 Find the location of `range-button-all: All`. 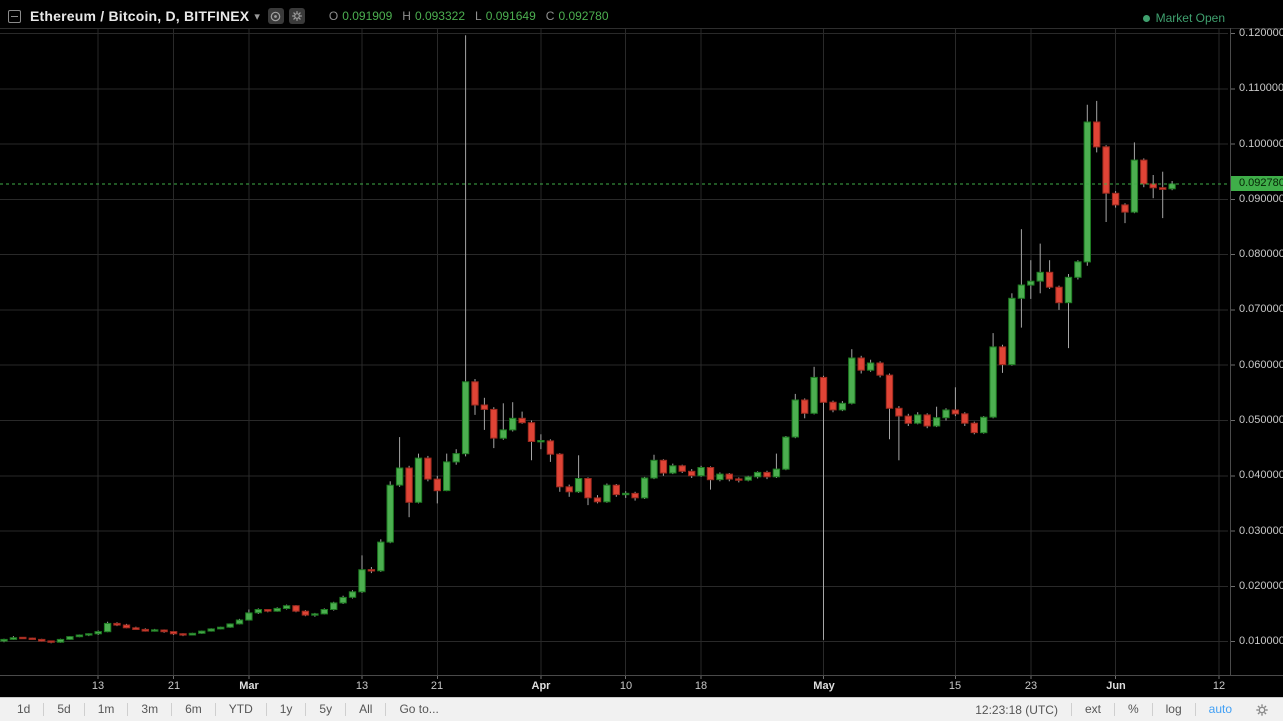

range-button-all: All is located at coordinates (366, 709).